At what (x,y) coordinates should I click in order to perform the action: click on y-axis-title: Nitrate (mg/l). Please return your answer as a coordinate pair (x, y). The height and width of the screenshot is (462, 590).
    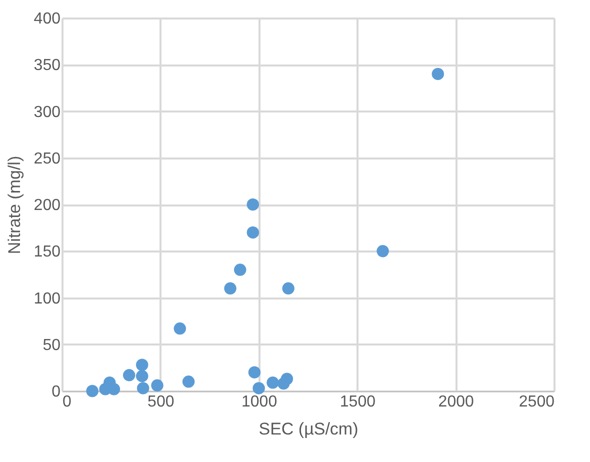
    Looking at the image, I should click on (14, 205).